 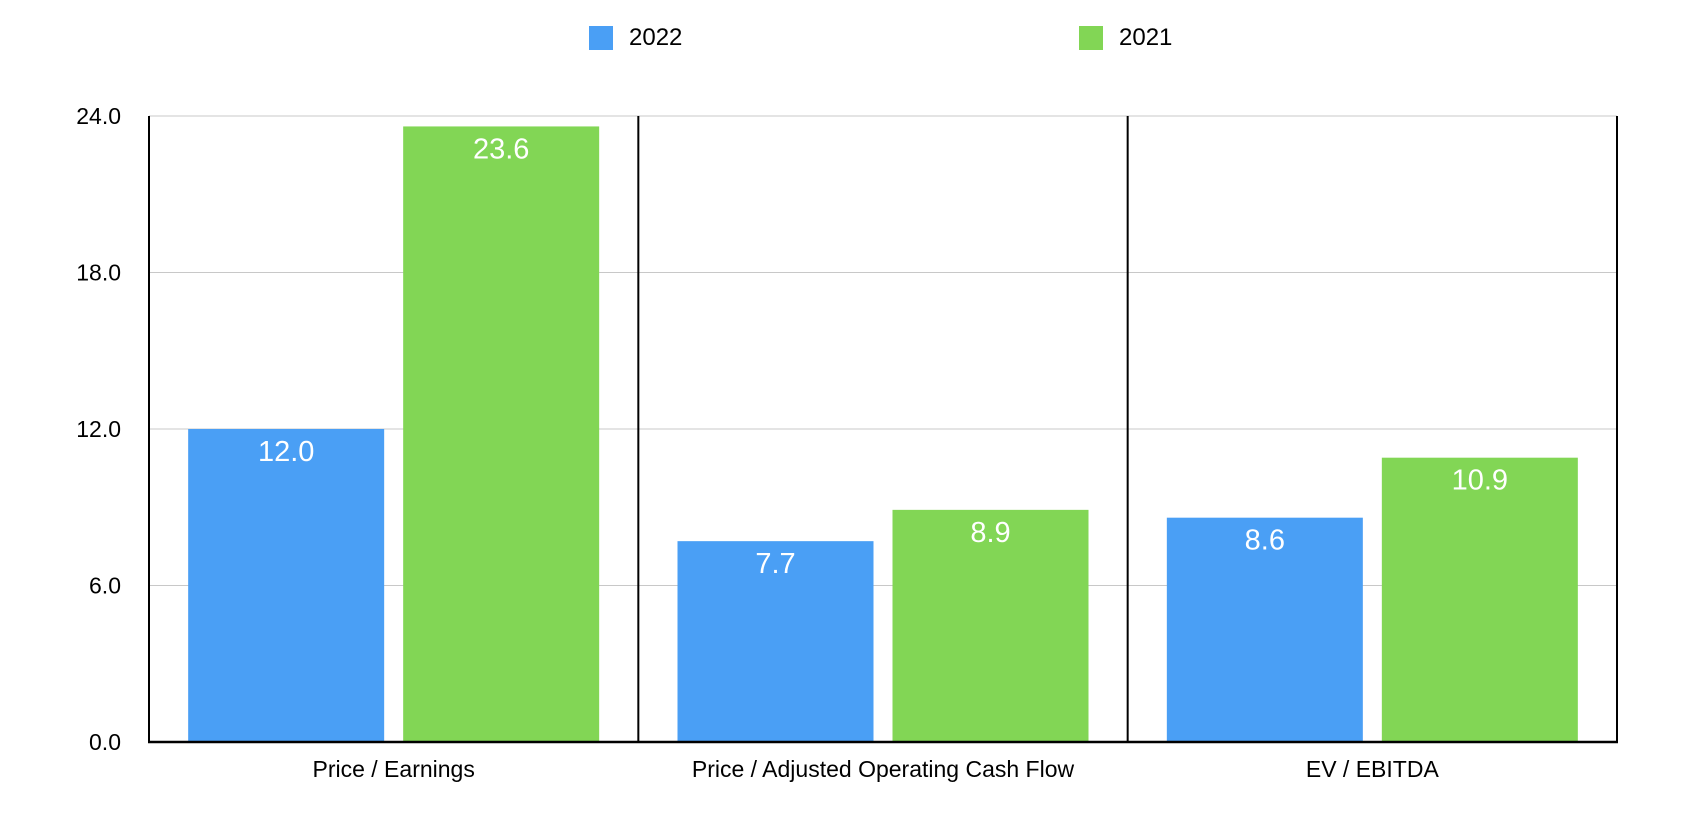 What do you see at coordinates (775, 641) in the screenshot?
I see `bar-2022-price-adjusted-operating-cash-flow` at bounding box center [775, 641].